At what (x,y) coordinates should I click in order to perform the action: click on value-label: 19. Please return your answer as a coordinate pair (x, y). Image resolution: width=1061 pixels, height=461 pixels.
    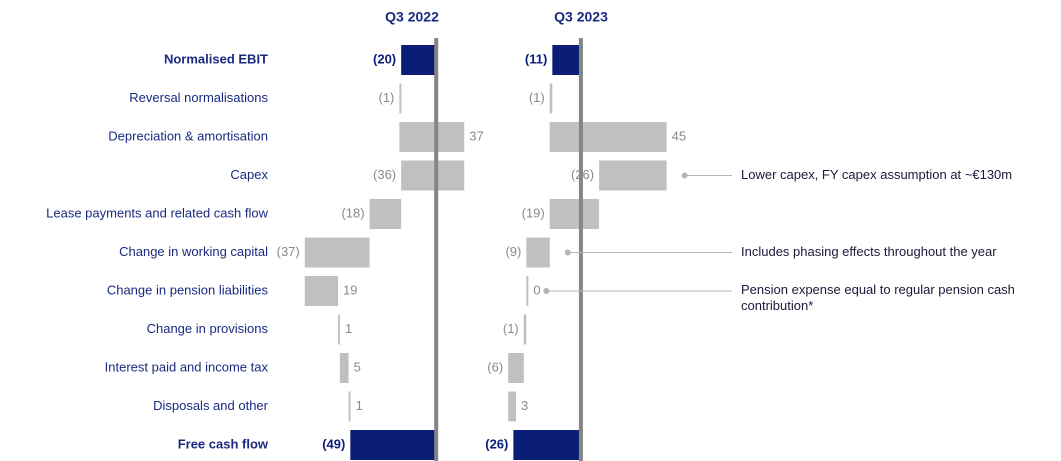
    Looking at the image, I should click on (350, 289).